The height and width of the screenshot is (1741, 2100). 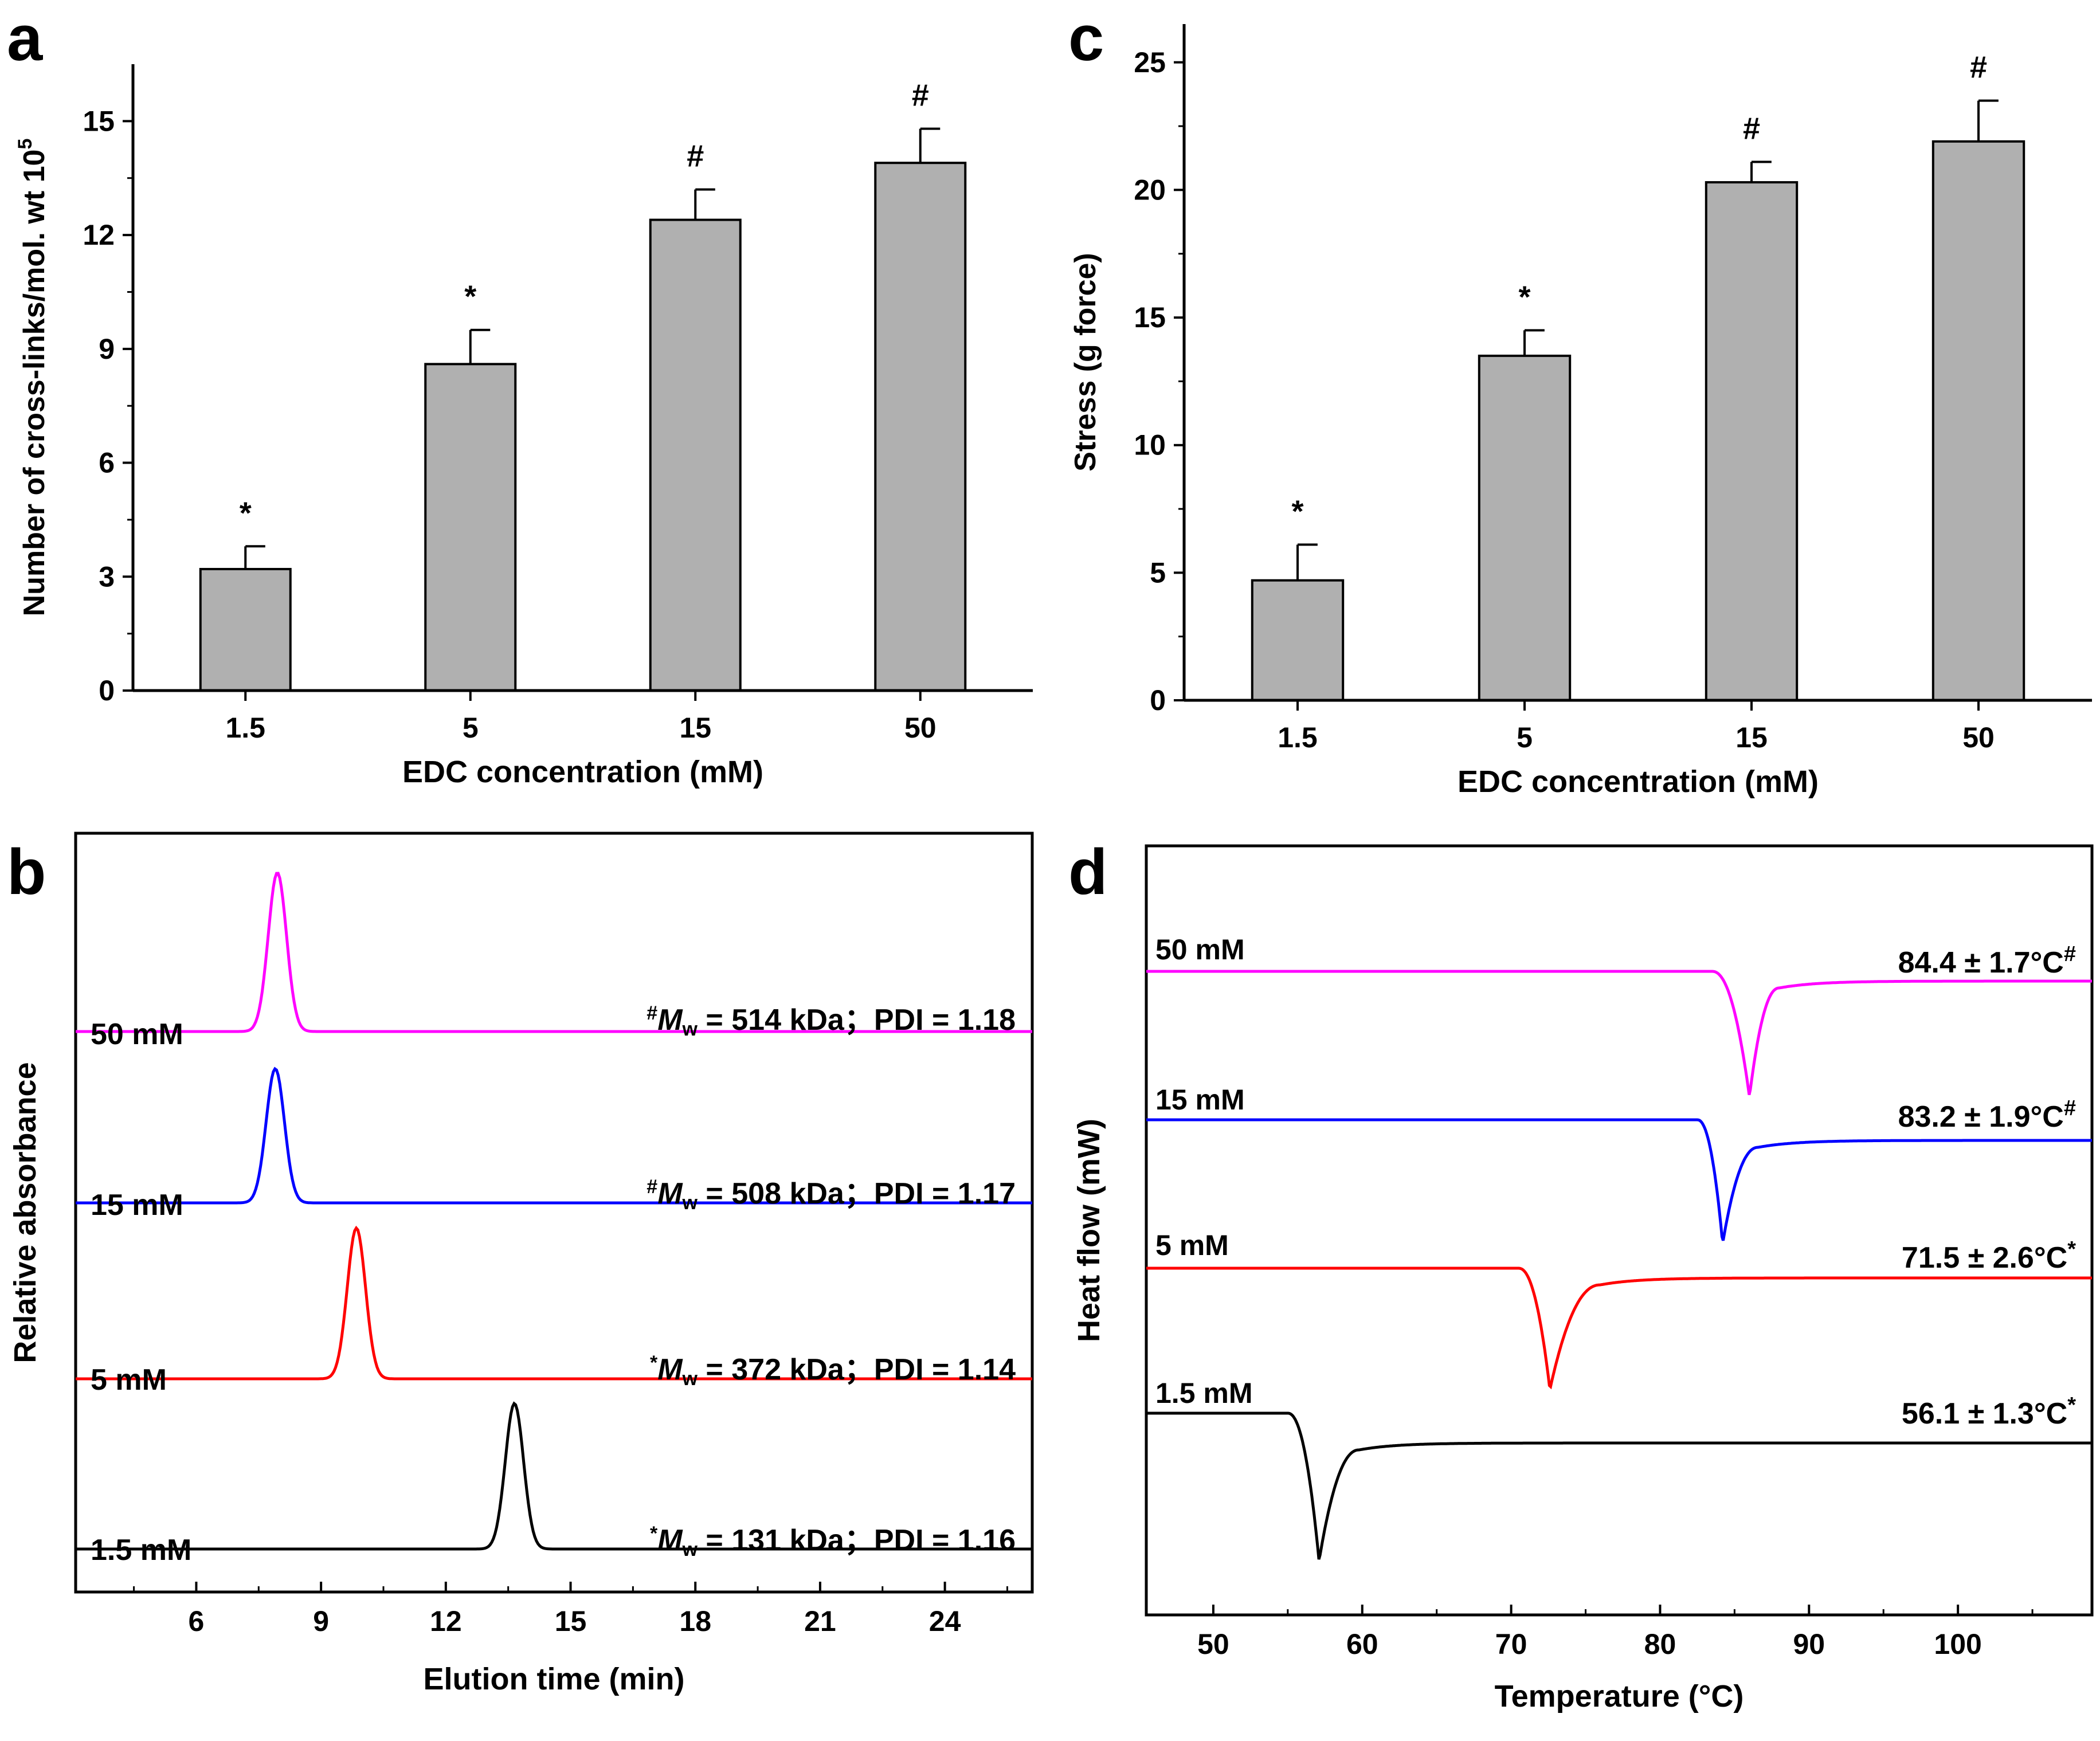 What do you see at coordinates (1086, 38) in the screenshot?
I see `panel-label: c` at bounding box center [1086, 38].